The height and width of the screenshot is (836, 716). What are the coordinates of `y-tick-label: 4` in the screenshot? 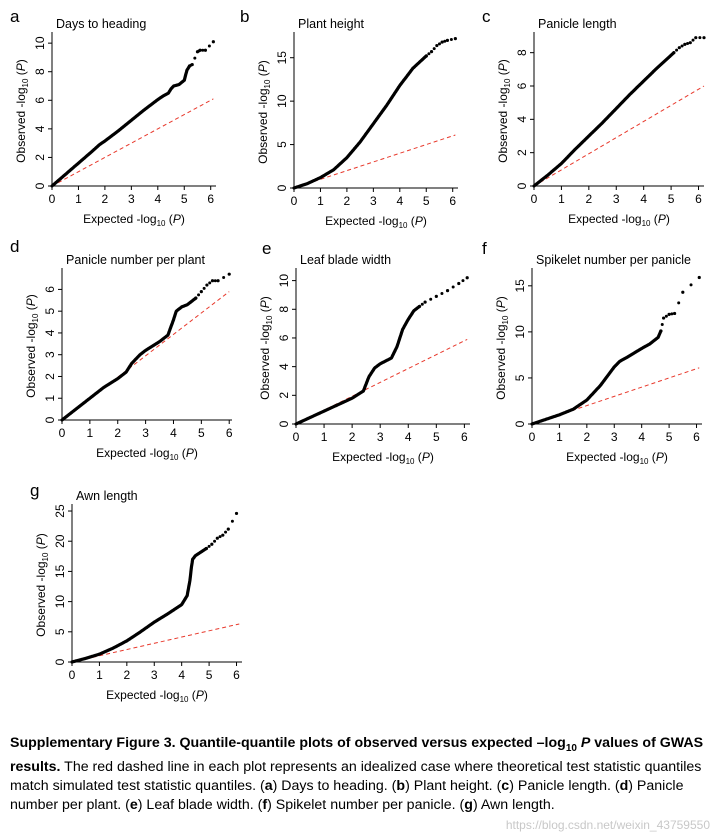 It's located at (50, 332).